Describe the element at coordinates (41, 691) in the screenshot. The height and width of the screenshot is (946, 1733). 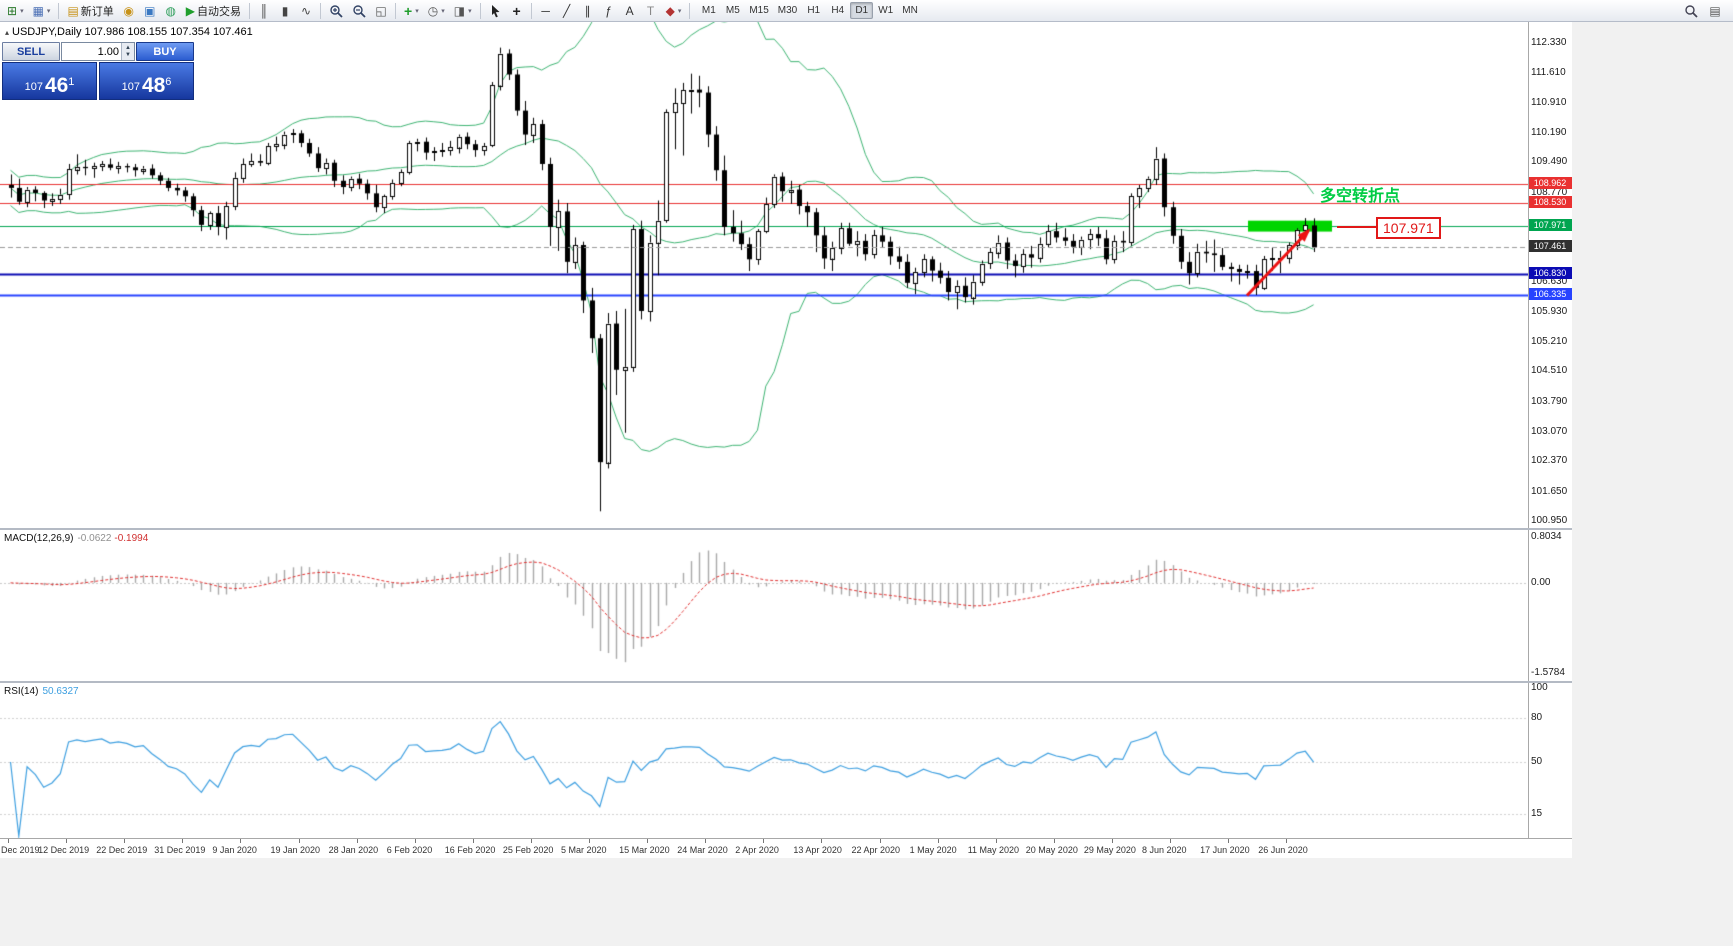
I see `rsi-indicator-label: RSI(14) 50.6327` at that location.